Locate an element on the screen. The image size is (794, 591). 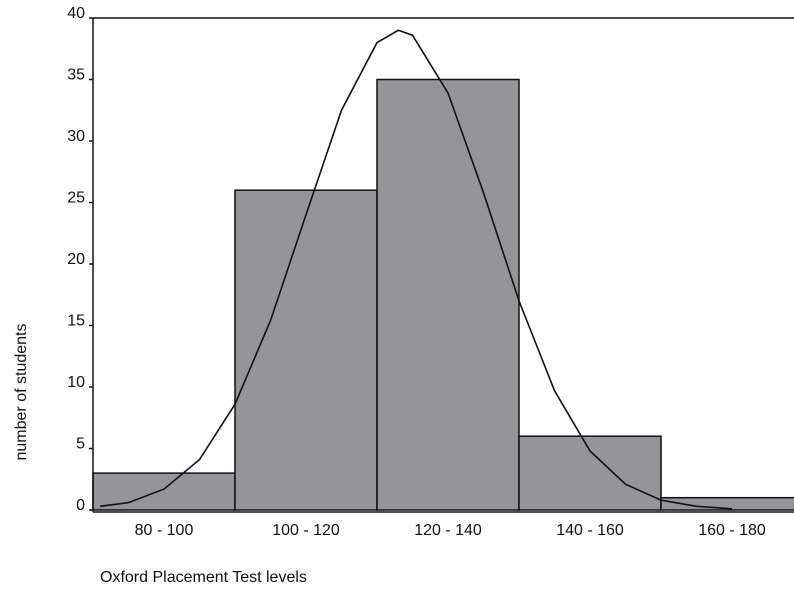
x-tick-label: 160 - 180 is located at coordinates (732, 530).